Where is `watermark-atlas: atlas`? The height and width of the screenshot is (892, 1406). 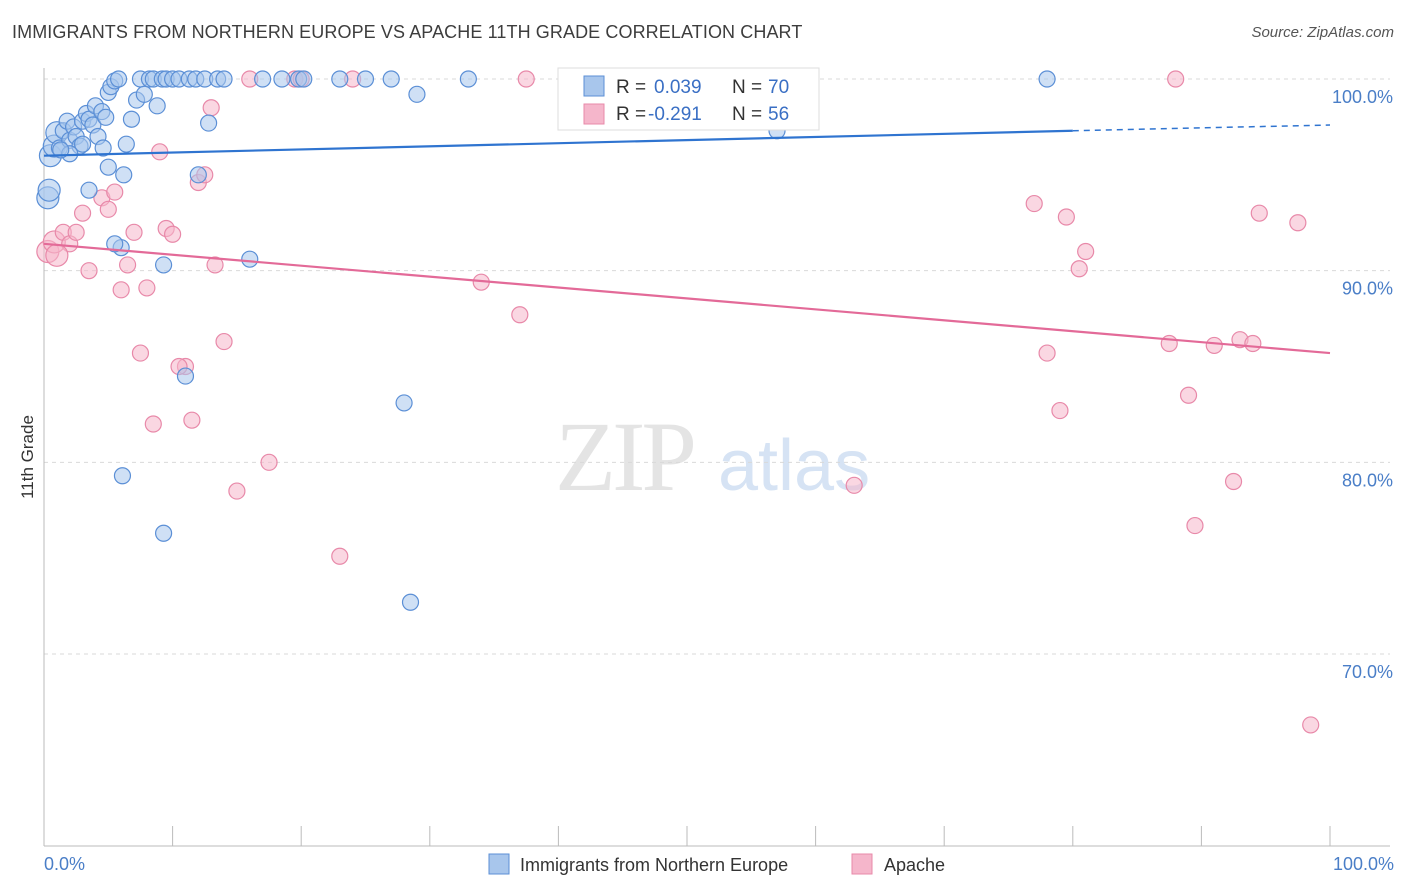 watermark-atlas: atlas is located at coordinates (794, 466).